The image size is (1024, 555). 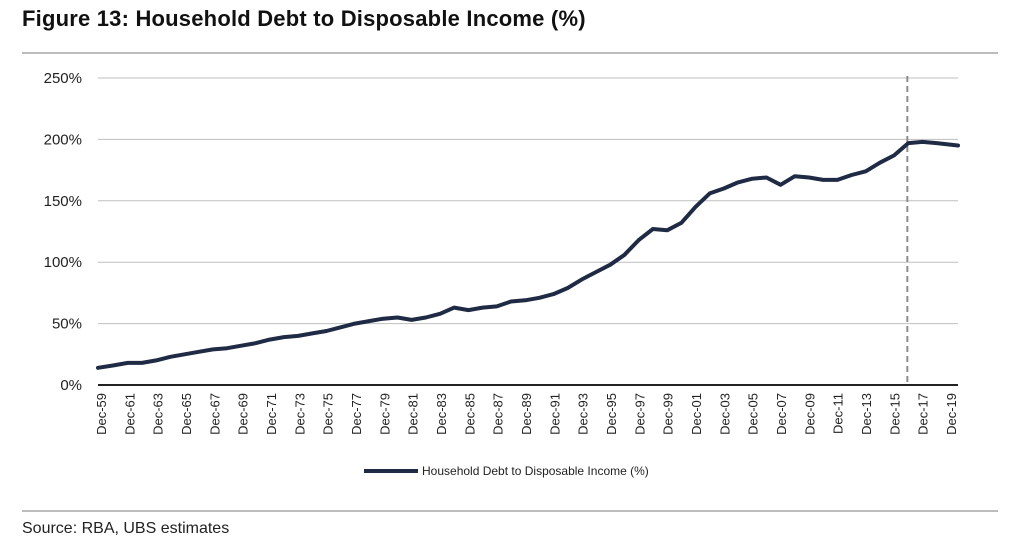 What do you see at coordinates (809, 414) in the screenshot?
I see `x-tick-label: Dec-09` at bounding box center [809, 414].